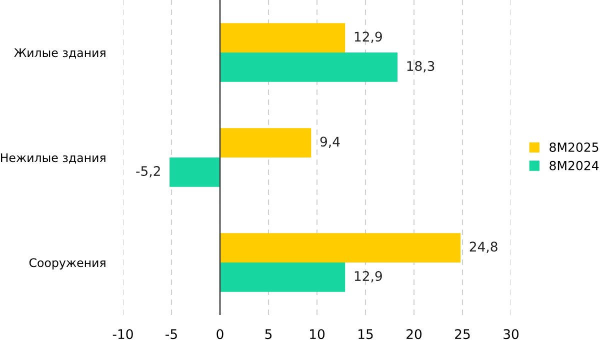  I want to click on x-tick-label: 10, so click(317, 334).